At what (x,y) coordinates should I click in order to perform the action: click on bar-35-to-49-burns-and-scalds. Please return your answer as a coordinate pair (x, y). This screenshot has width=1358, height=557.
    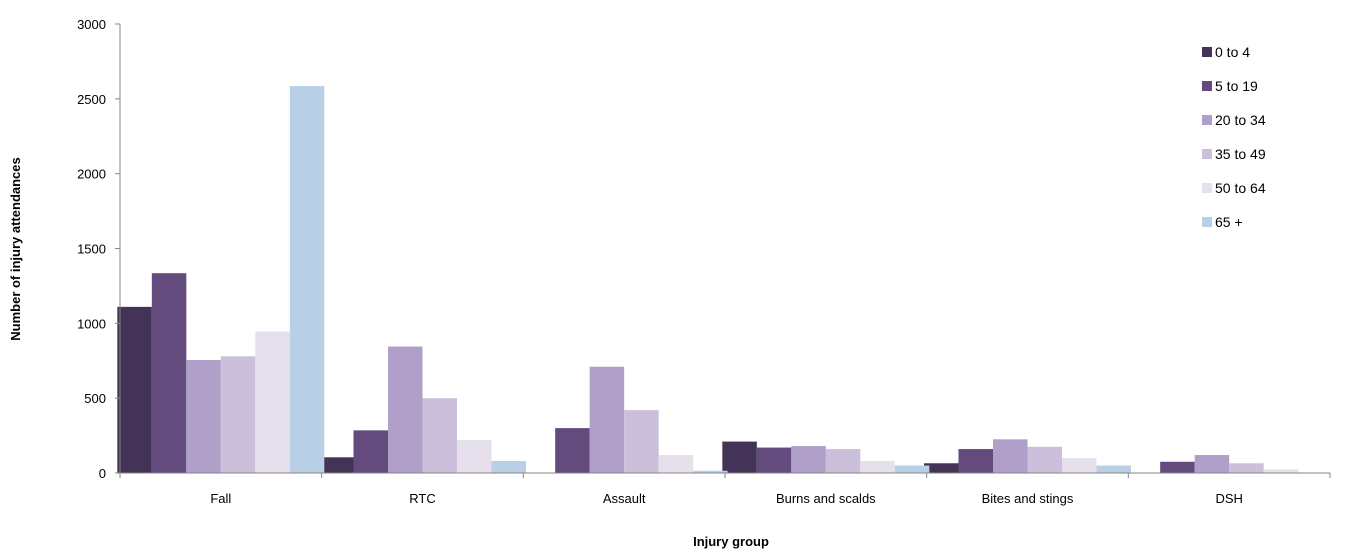
    Looking at the image, I should click on (843, 461).